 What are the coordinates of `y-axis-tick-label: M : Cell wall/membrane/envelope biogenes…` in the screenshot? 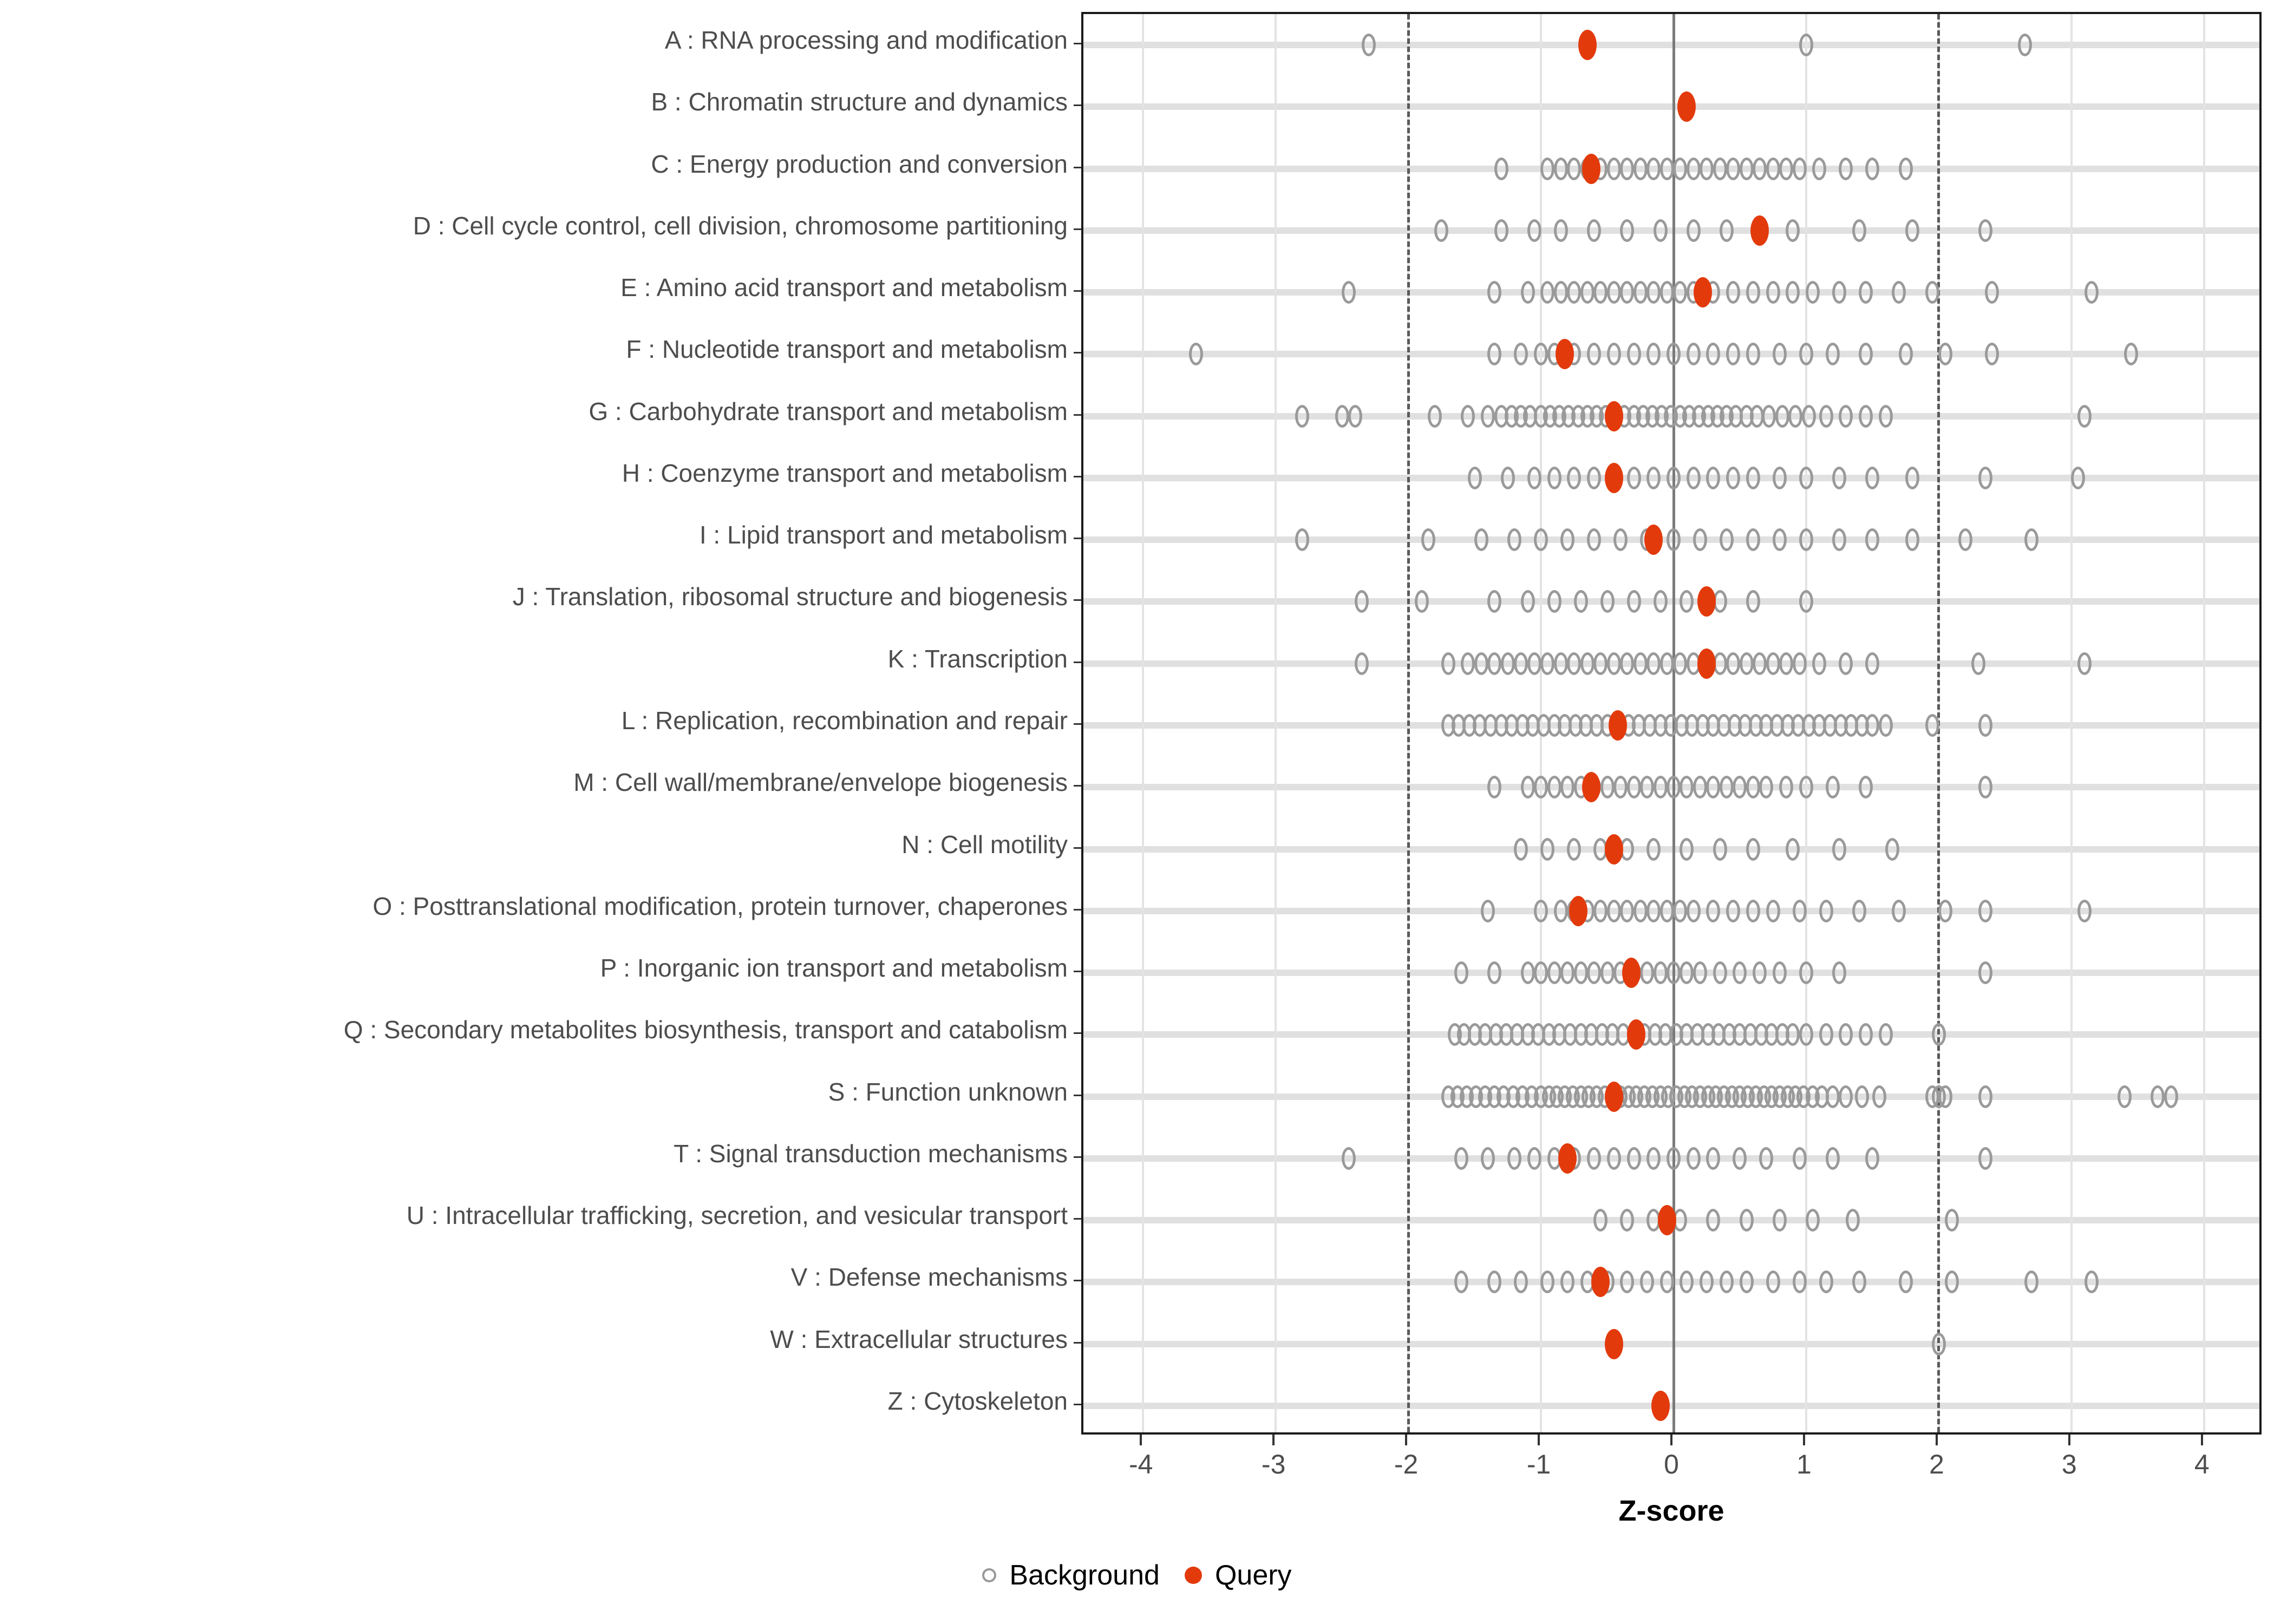 It's located at (821, 783).